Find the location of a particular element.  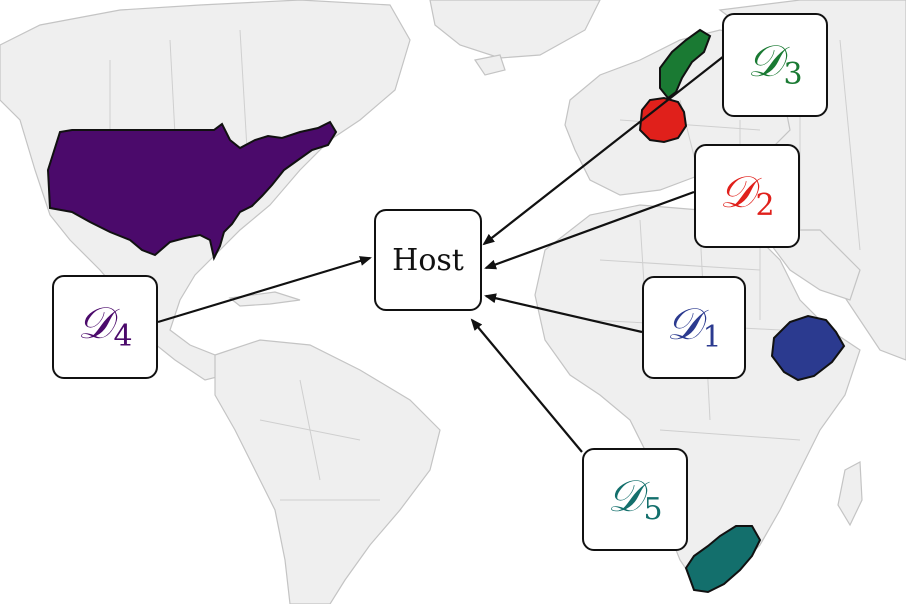

dataset-label-d5: 𝒟5 is located at coordinates (635, 498).